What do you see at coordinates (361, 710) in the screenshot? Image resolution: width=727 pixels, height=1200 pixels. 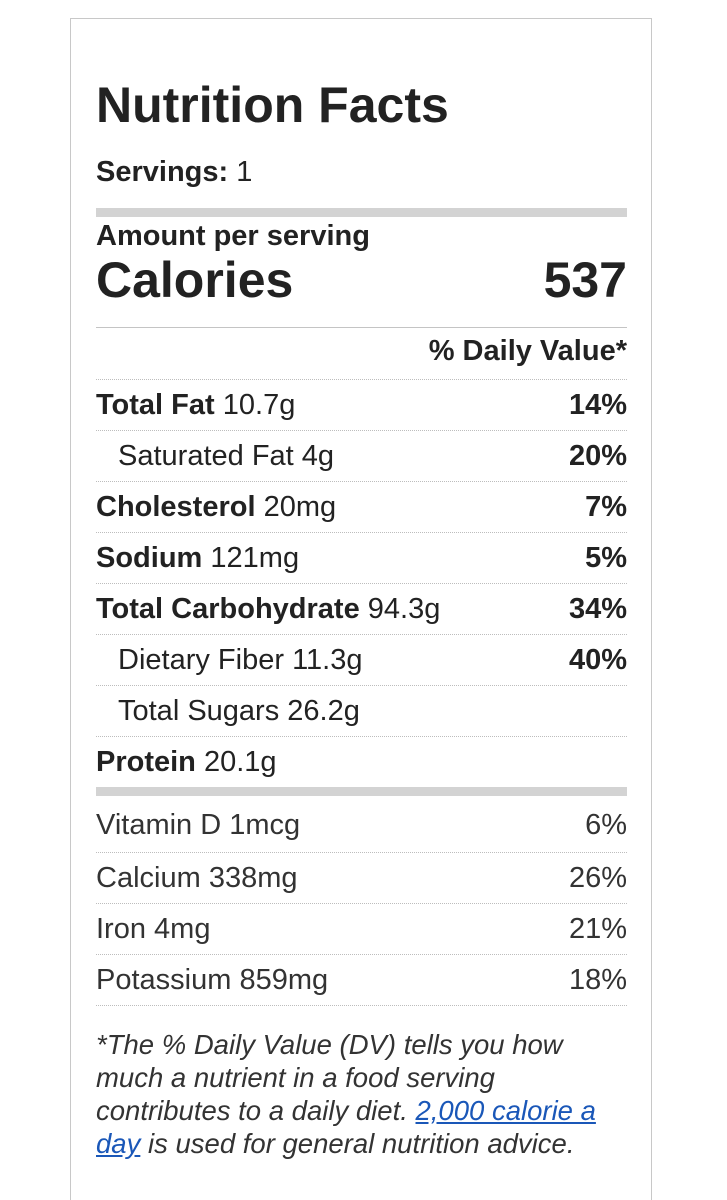 I see `nutrient-row-total-sugars: Total Sugars 26.2g` at bounding box center [361, 710].